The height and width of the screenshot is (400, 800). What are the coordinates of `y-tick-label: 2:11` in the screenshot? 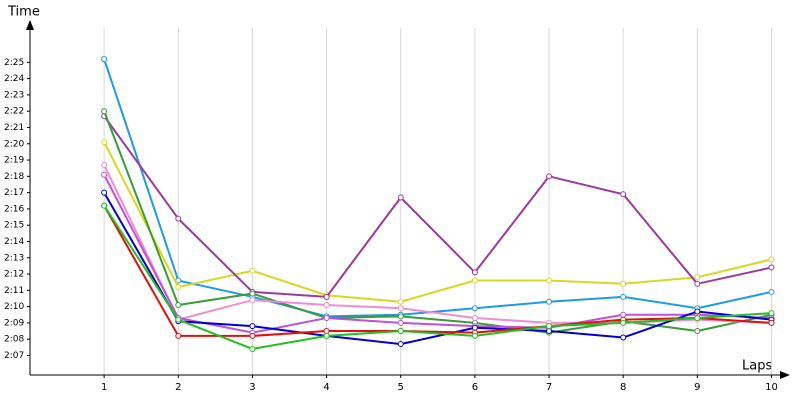 It's located at (14, 291).